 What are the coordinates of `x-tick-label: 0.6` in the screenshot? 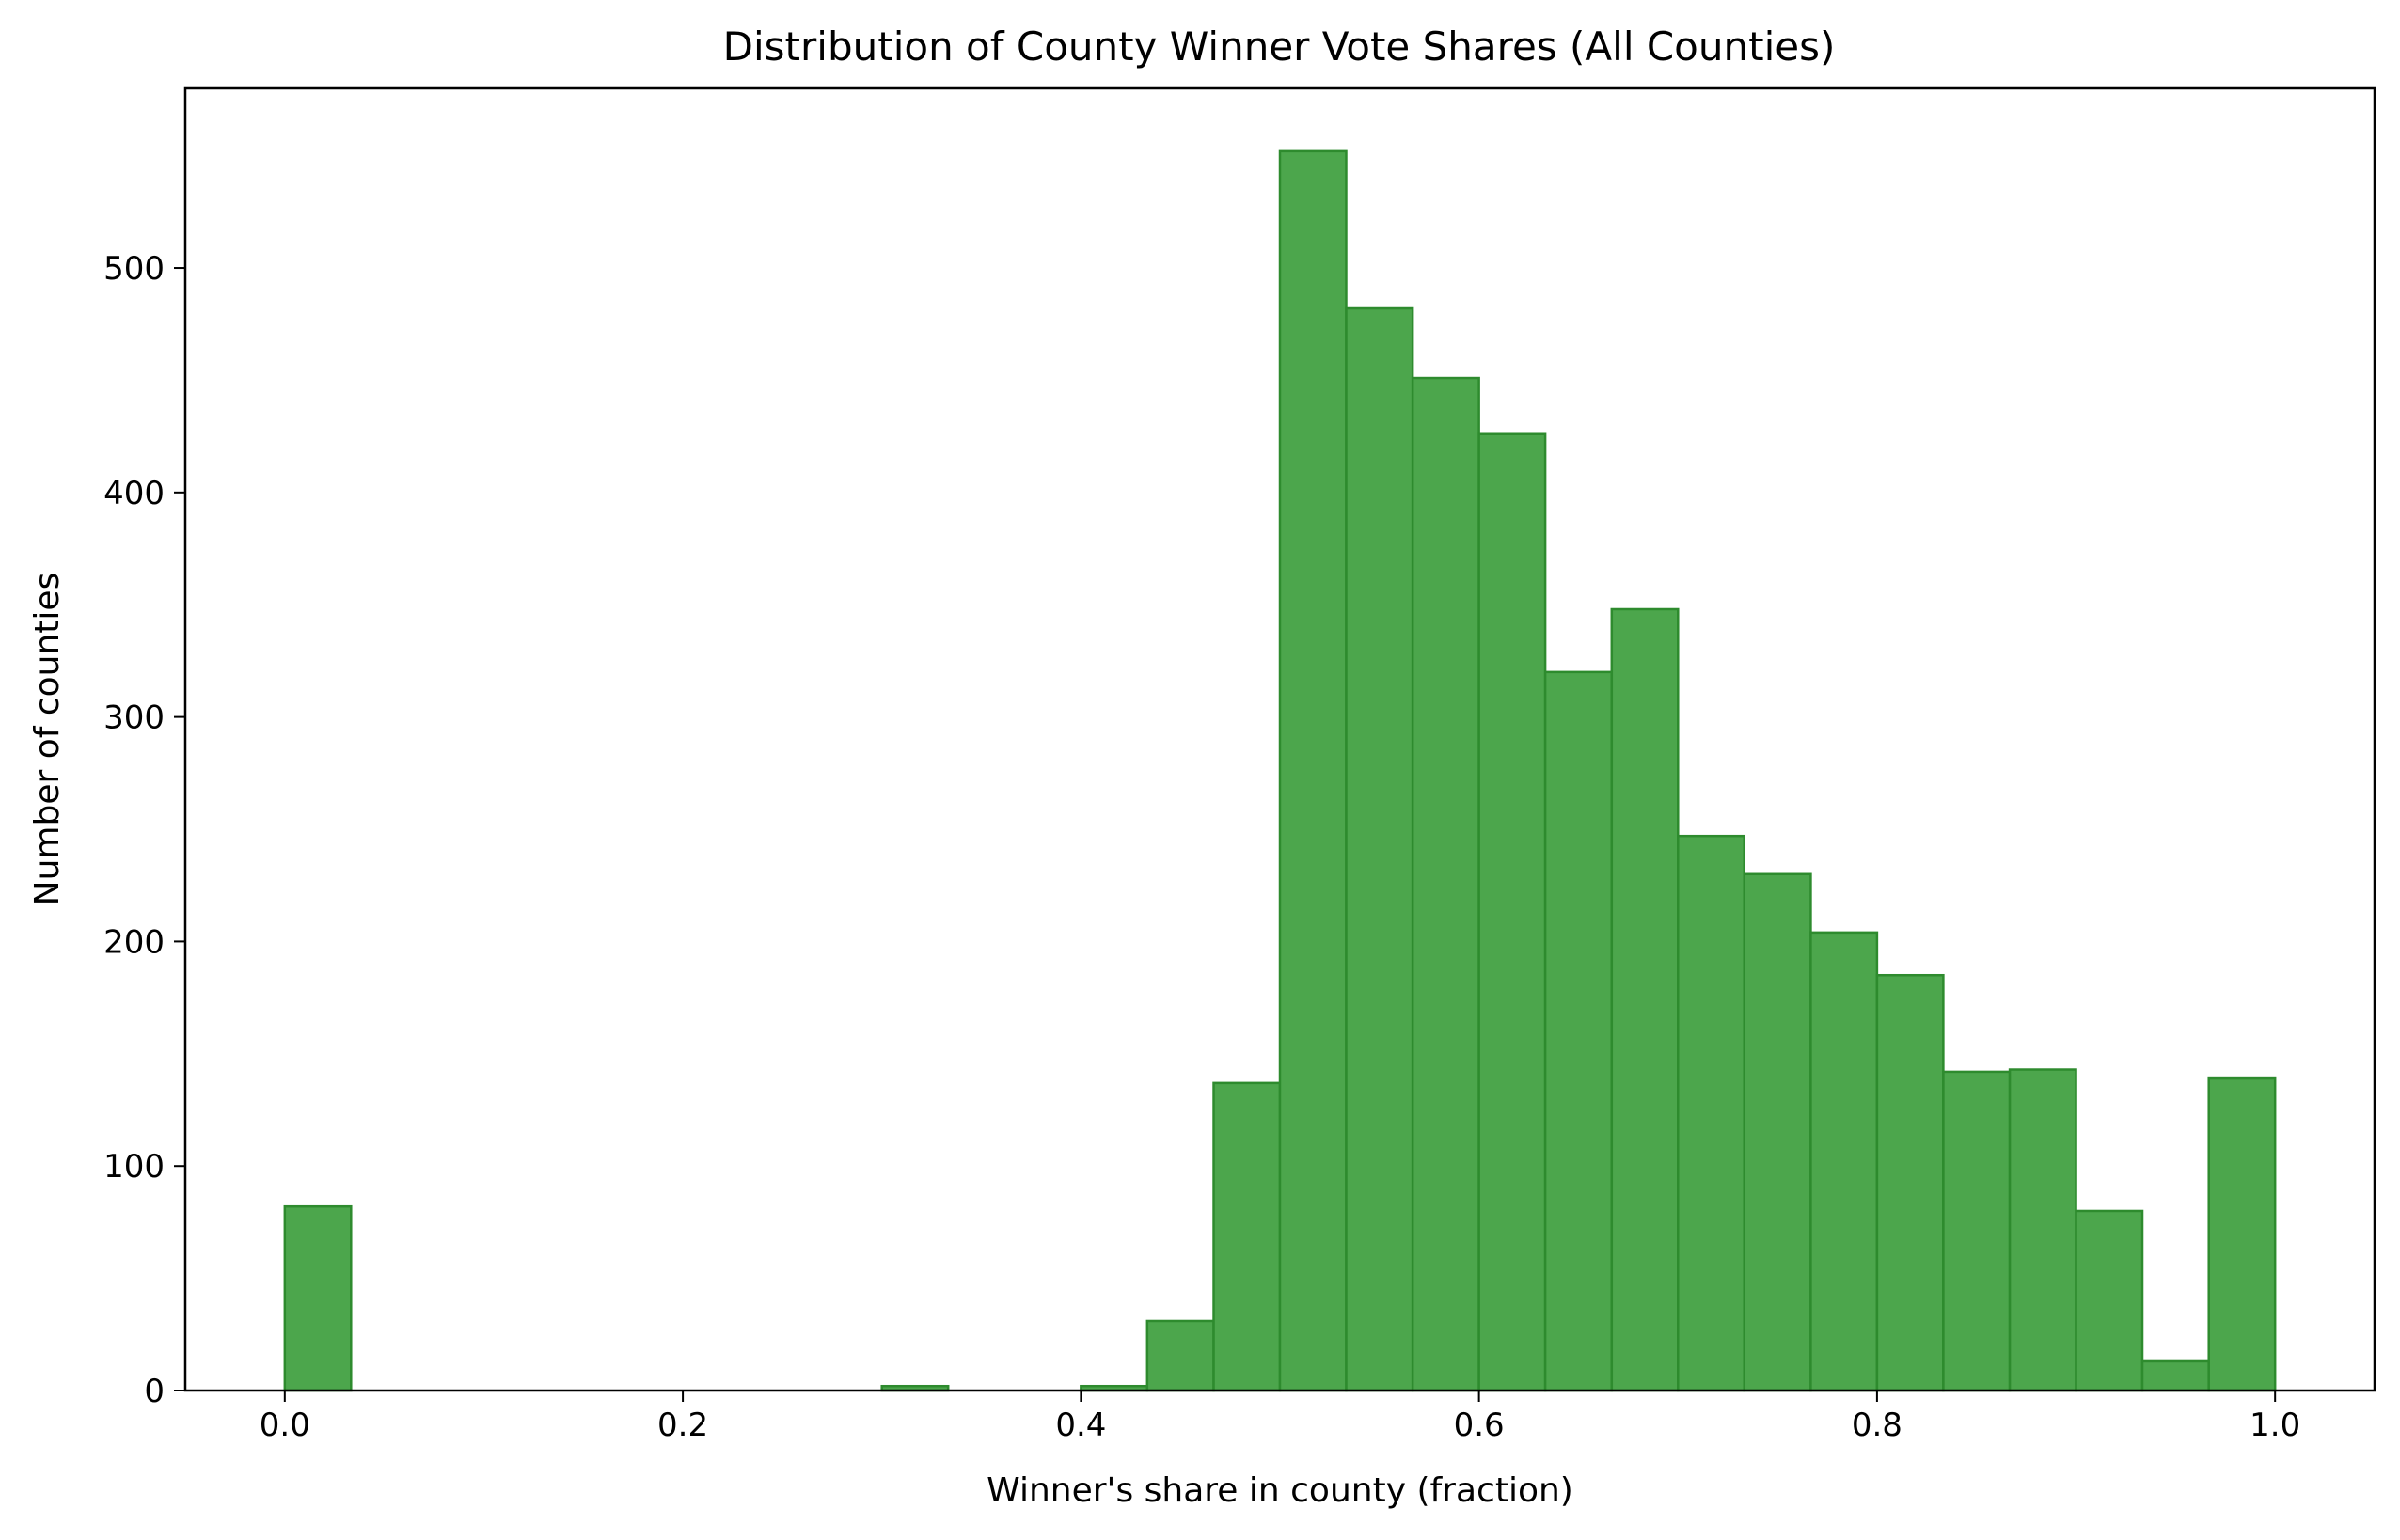 It's located at (1479, 1425).